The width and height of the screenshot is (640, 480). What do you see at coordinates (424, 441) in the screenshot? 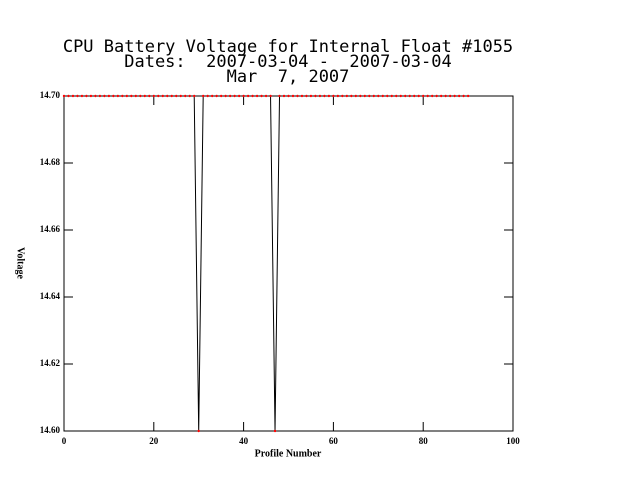
I see `x-tick-label: 80` at bounding box center [424, 441].